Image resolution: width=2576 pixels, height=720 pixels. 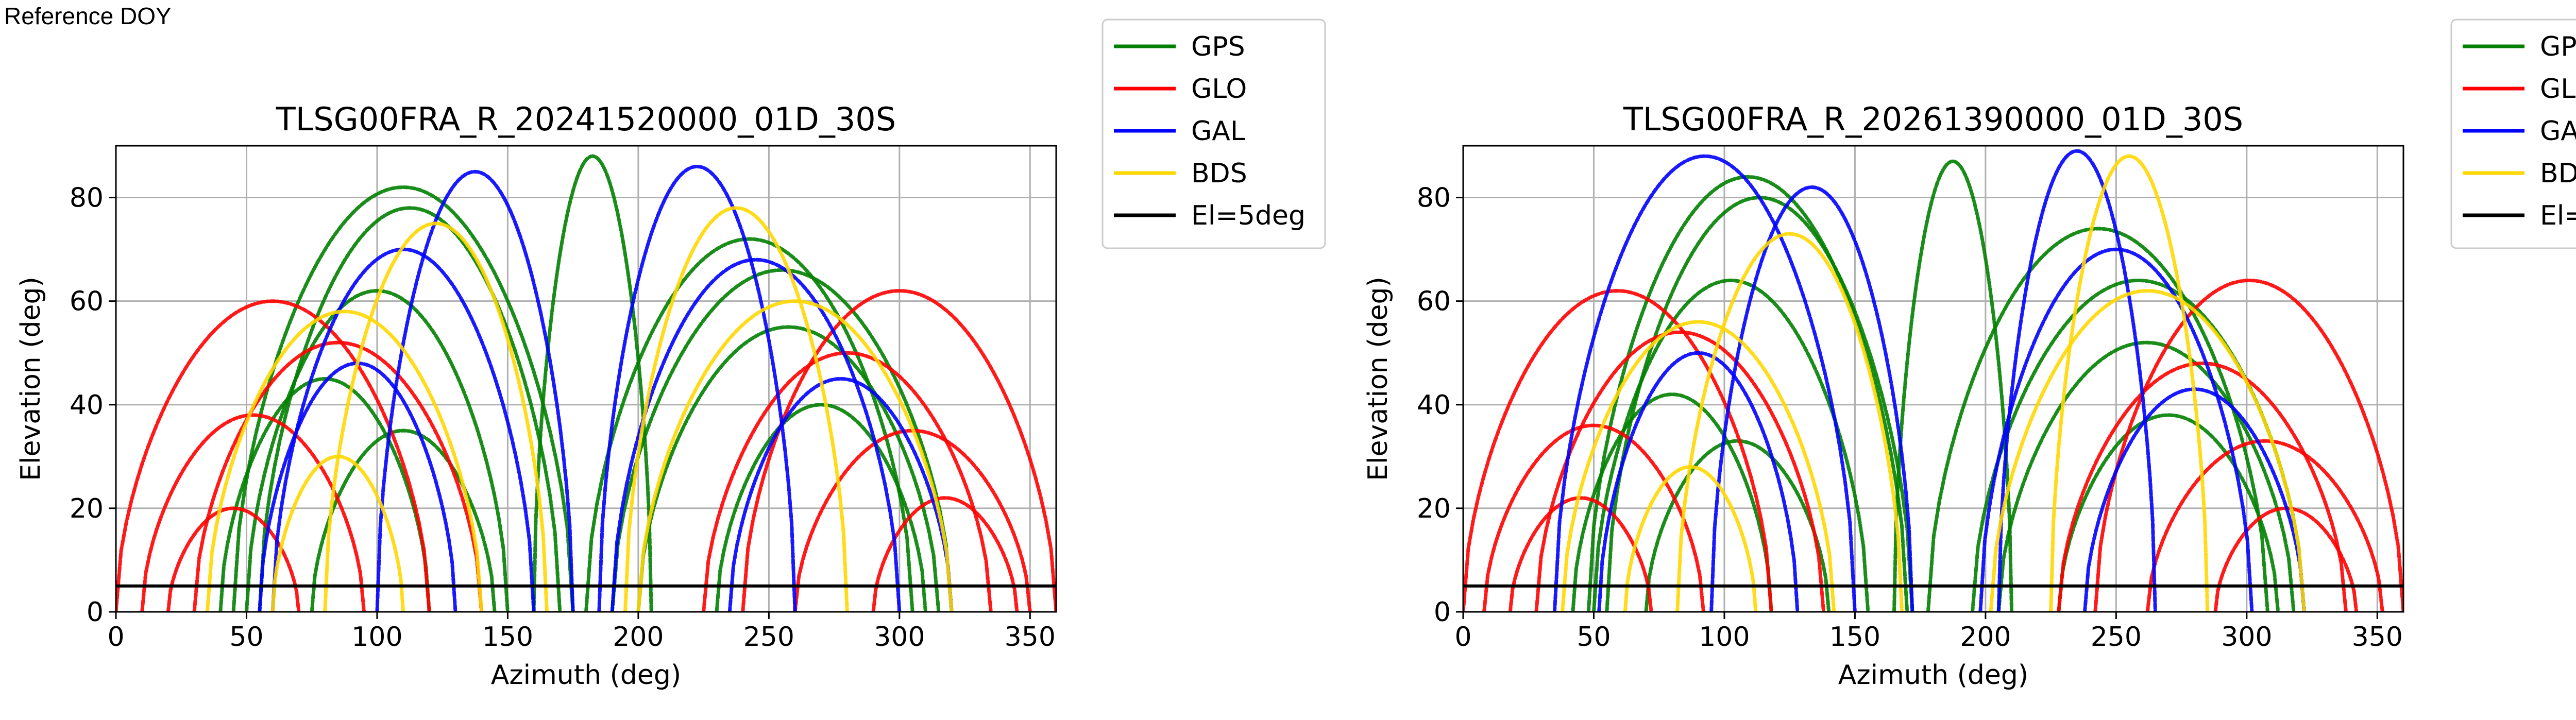 I want to click on chart-title: TLSG00FRA_R_20241520000_01D_30S, so click(x=586, y=119).